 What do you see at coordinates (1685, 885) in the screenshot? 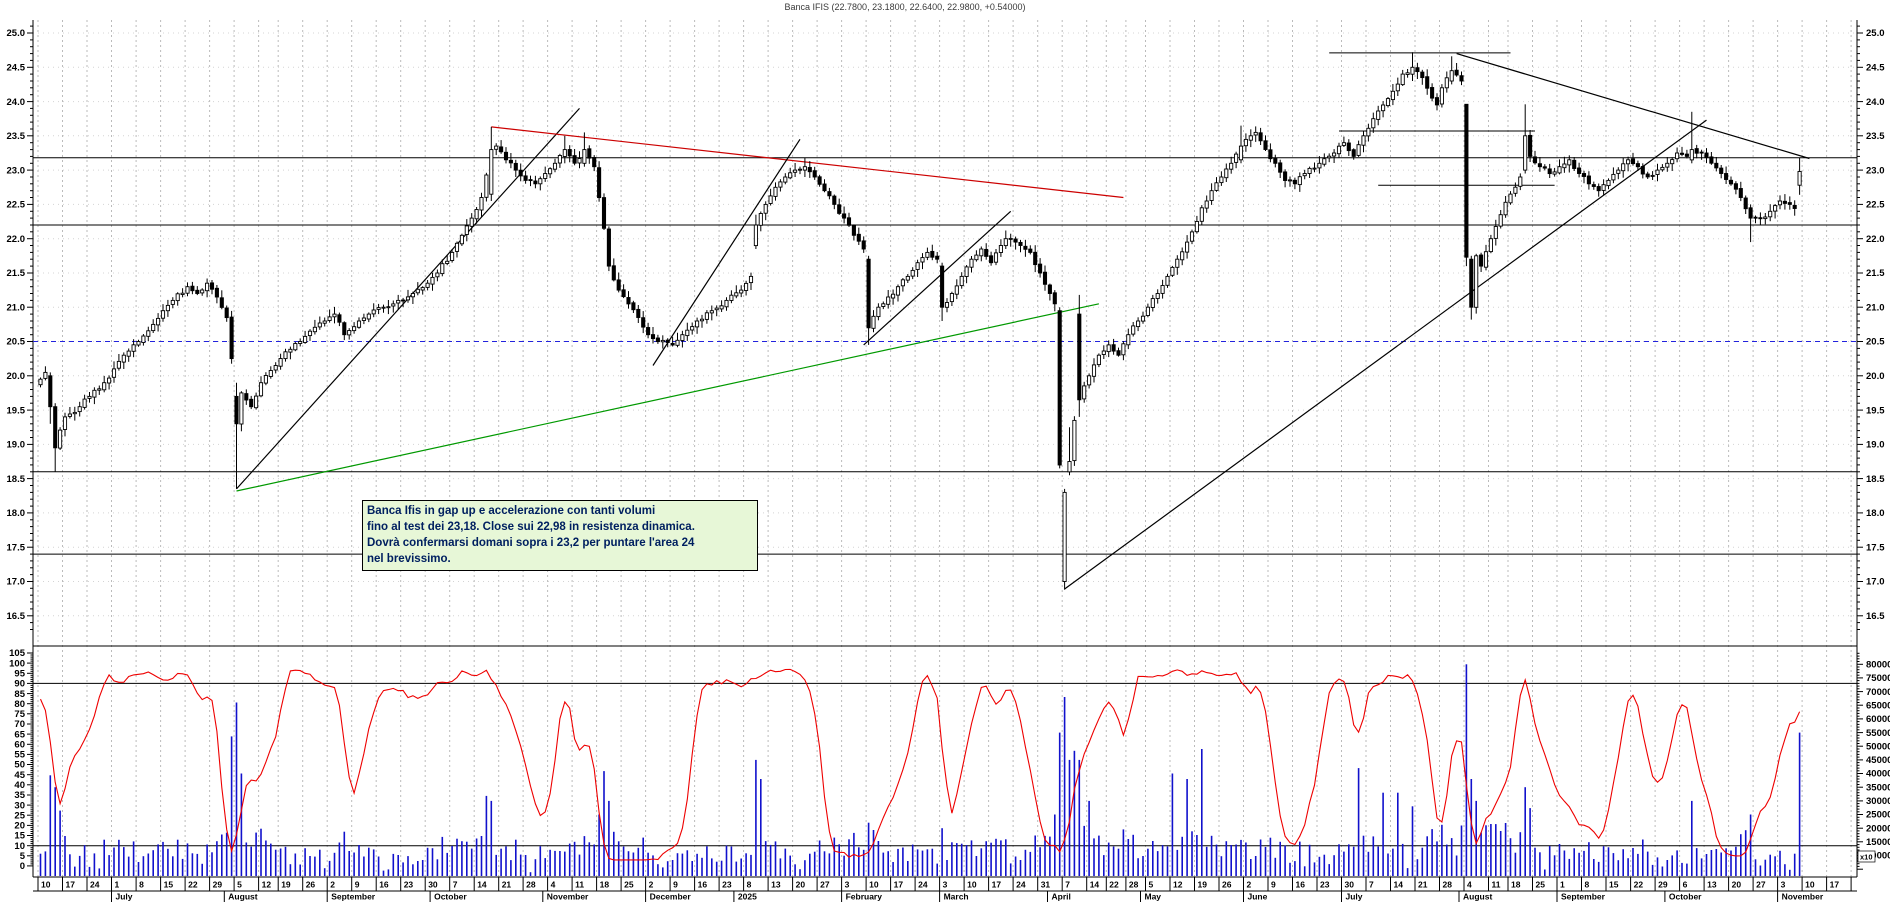
I see `svg-text: 6` at bounding box center [1685, 885].